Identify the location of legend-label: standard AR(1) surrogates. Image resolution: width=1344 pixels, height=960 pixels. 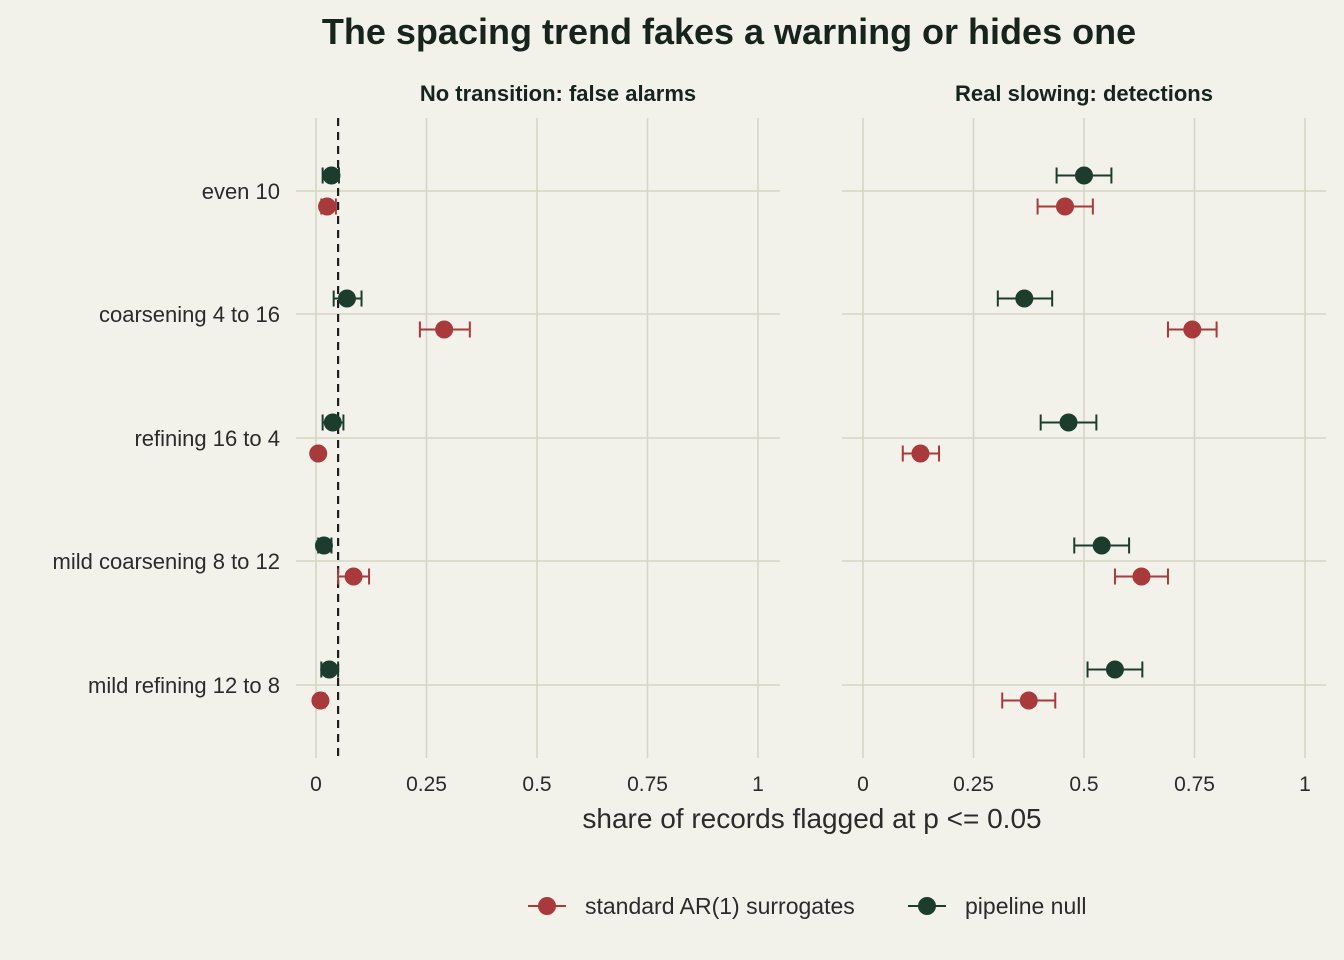
(720, 906).